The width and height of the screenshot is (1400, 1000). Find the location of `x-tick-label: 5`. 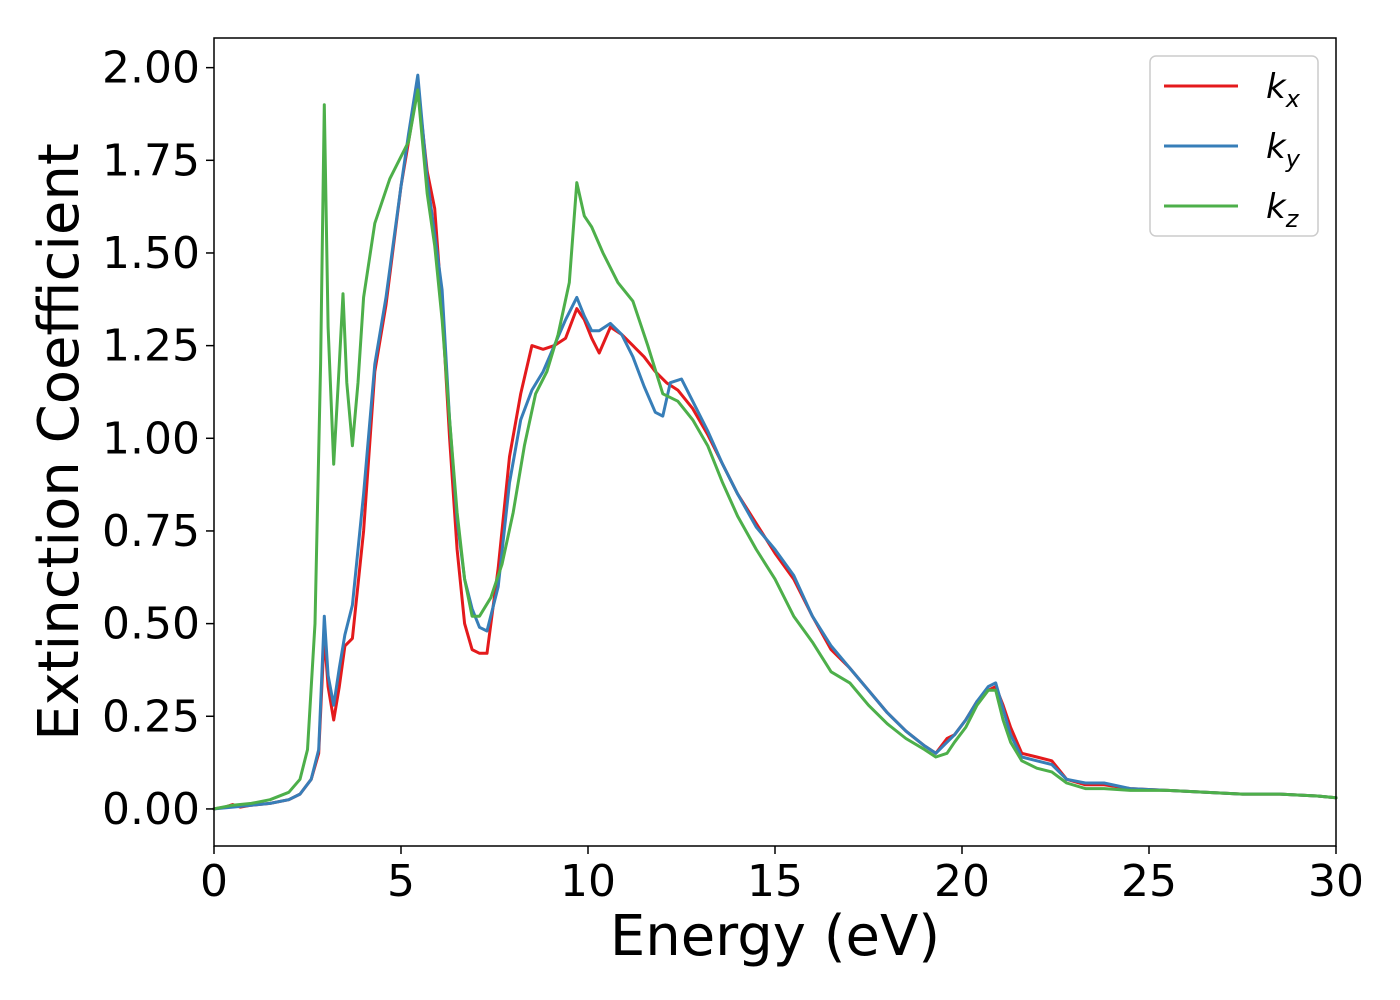

x-tick-label: 5 is located at coordinates (401, 881).